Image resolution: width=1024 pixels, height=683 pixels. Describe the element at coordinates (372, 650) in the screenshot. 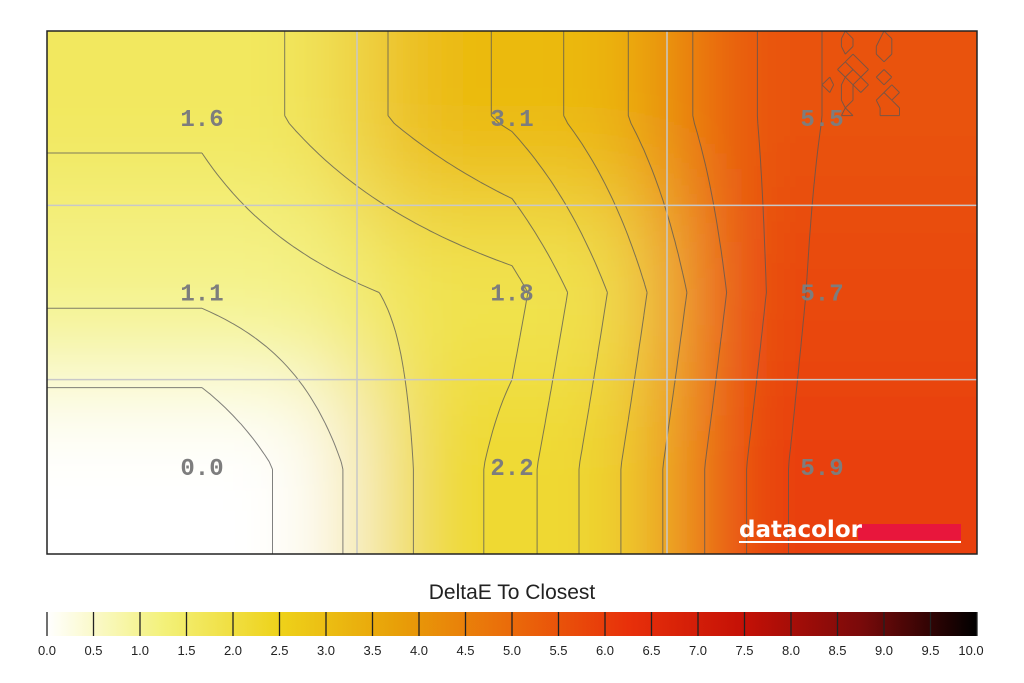

I see `colorbar-tick-label: 3.5` at that location.